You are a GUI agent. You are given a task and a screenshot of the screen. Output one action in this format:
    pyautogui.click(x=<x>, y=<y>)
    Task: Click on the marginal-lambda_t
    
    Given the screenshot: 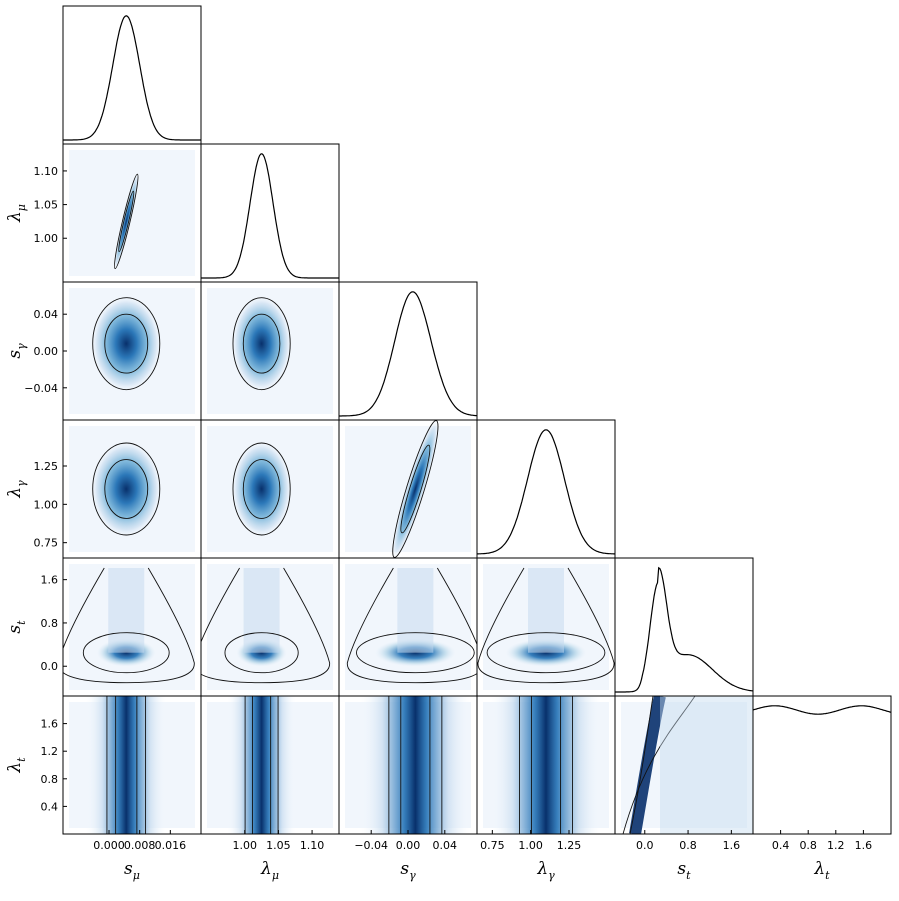 What is the action you would take?
    pyautogui.click(x=822, y=710)
    